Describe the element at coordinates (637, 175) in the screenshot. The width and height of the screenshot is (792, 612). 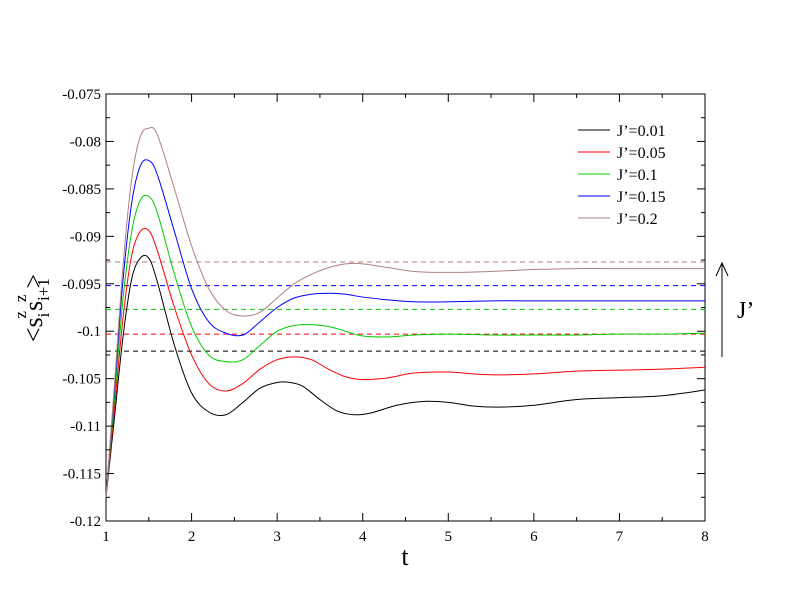
I see `legend-label-2: J’=0.1` at that location.